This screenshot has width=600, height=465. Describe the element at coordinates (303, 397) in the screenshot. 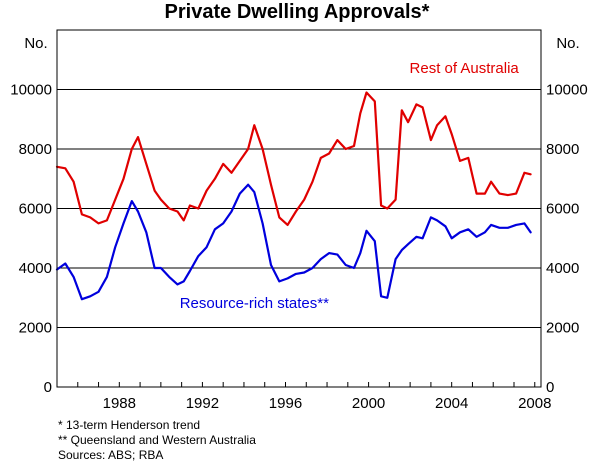

I see `x-axis-ticks: 1988 1992 1996 2000 2004 2008` at that location.